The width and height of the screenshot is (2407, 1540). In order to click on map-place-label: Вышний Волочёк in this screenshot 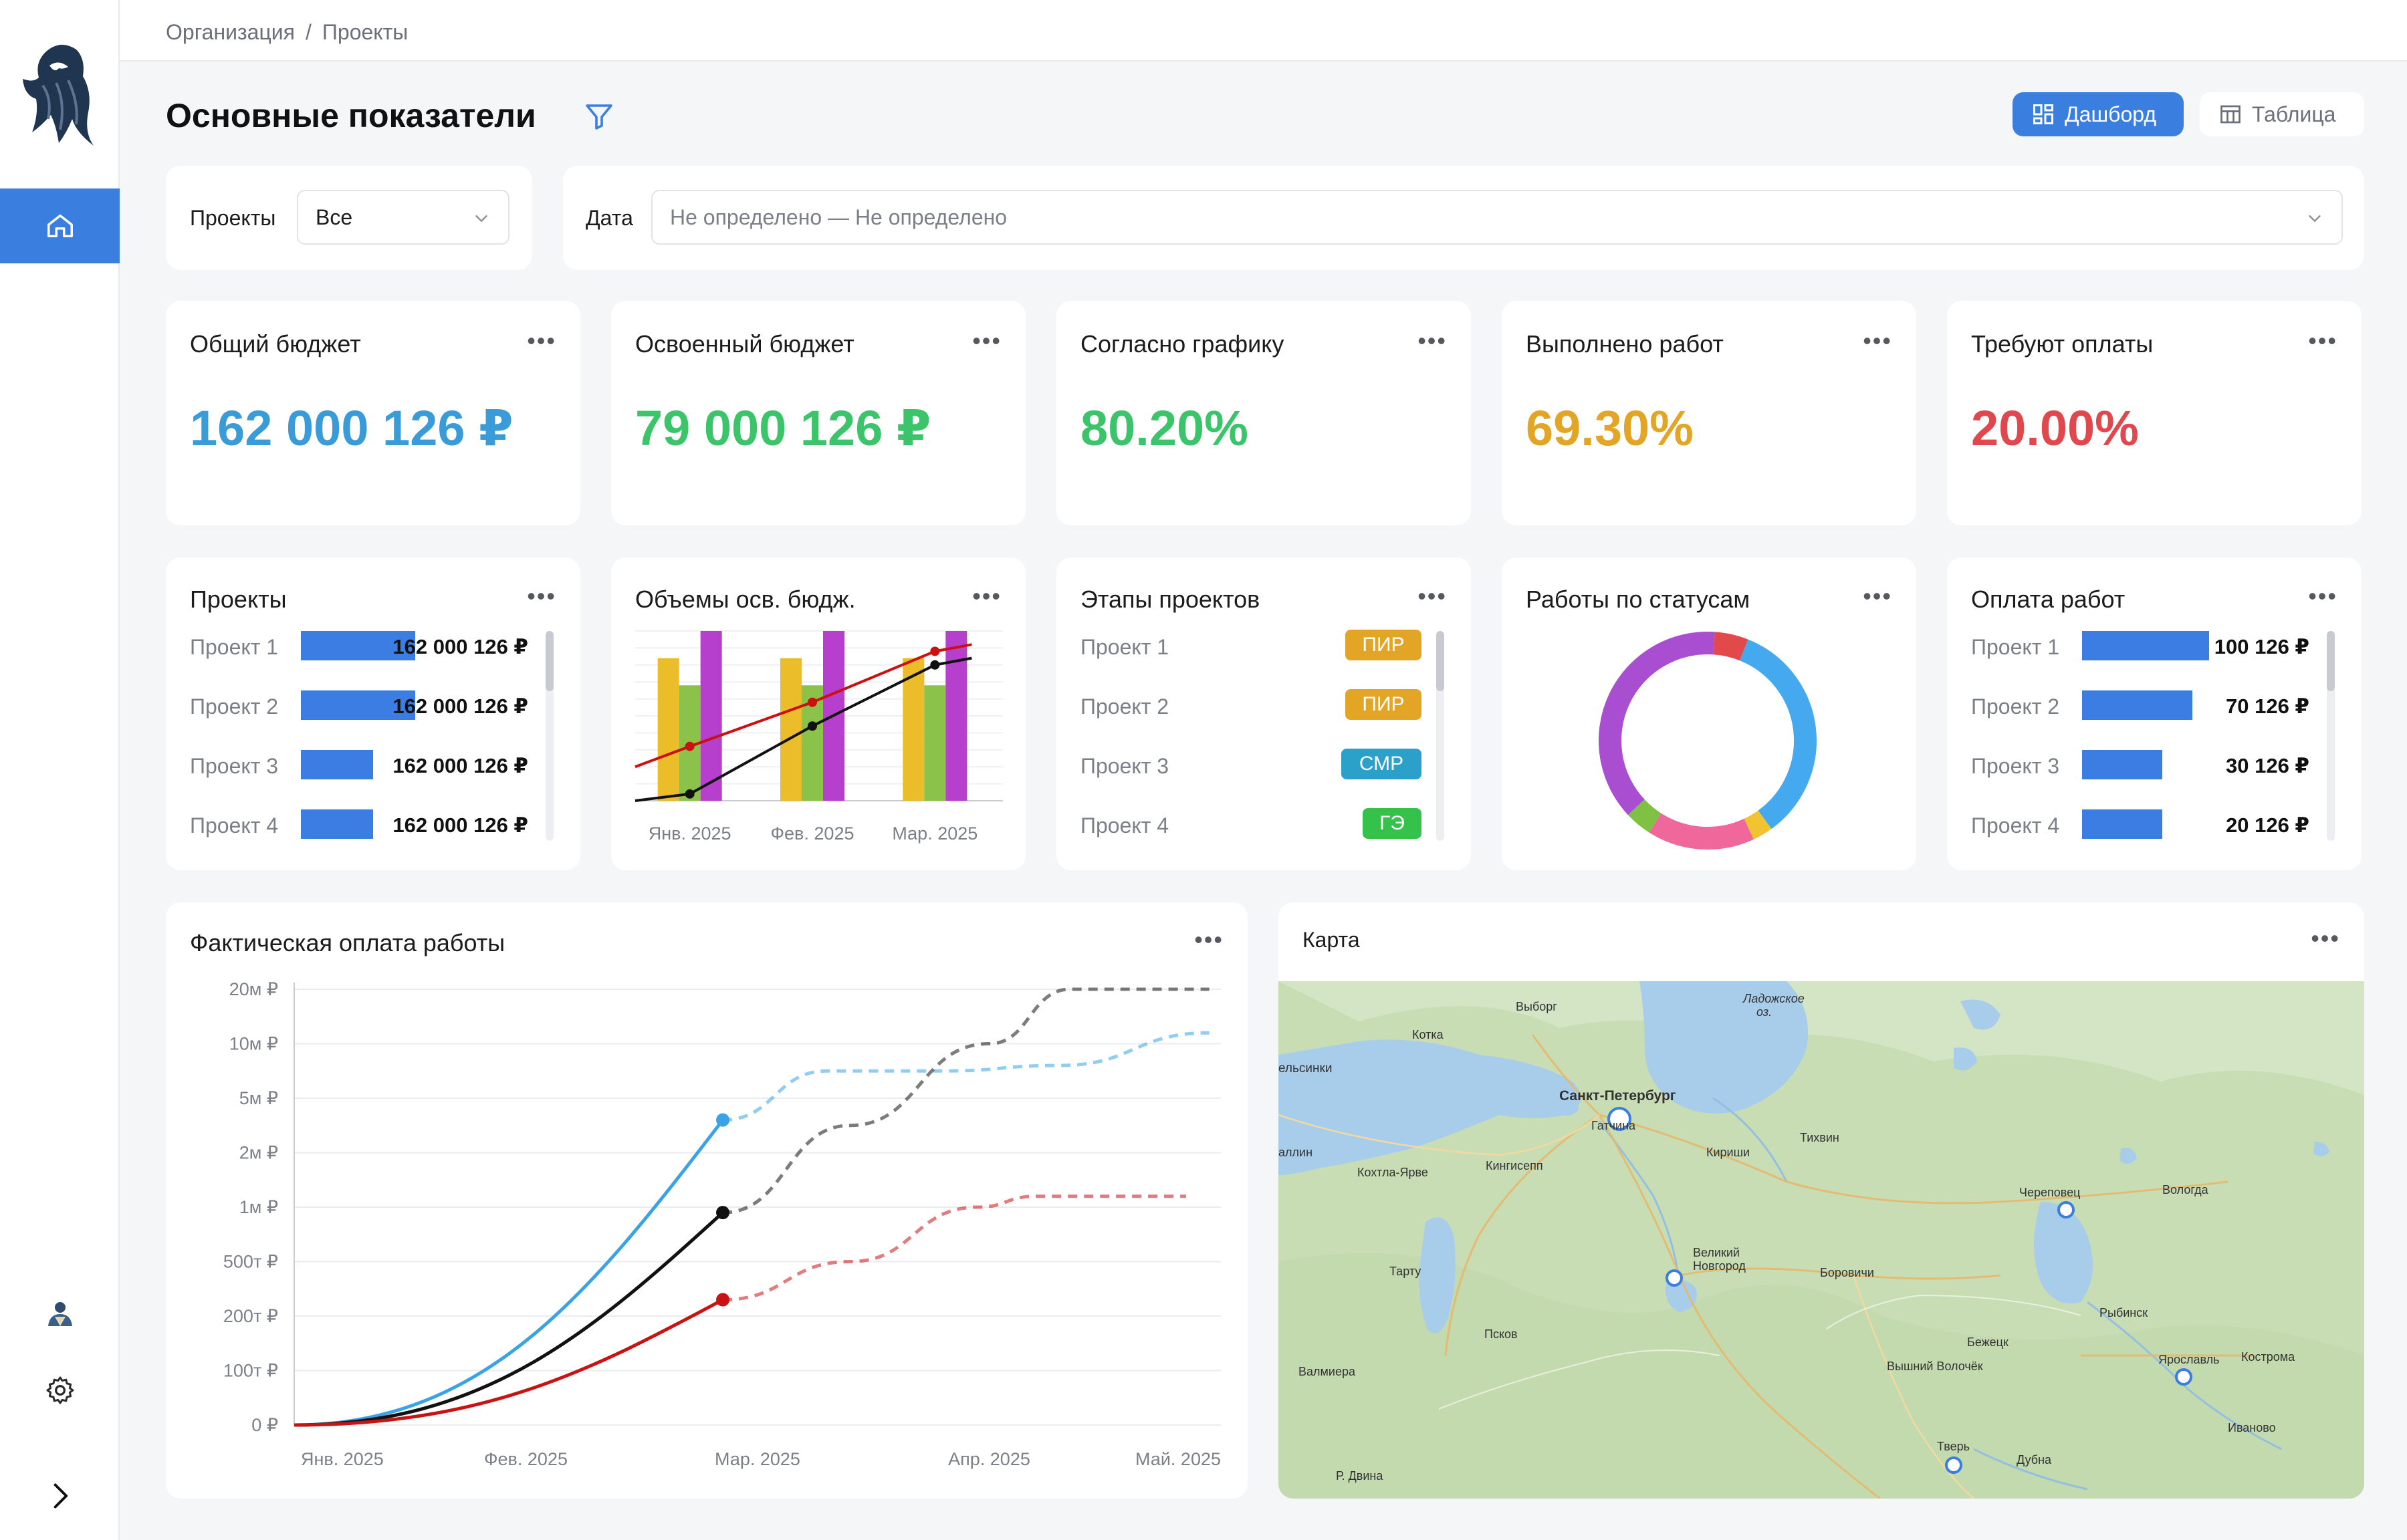, I will do `click(1935, 1366)`.